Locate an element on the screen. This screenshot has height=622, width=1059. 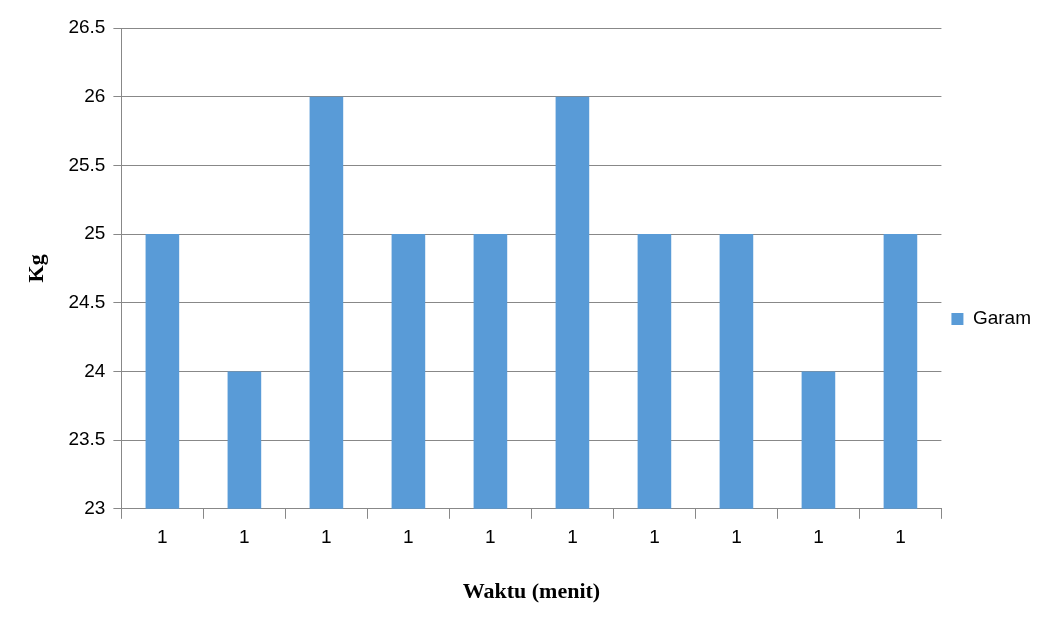
y-axis-title: Kg is located at coordinates (35, 268).